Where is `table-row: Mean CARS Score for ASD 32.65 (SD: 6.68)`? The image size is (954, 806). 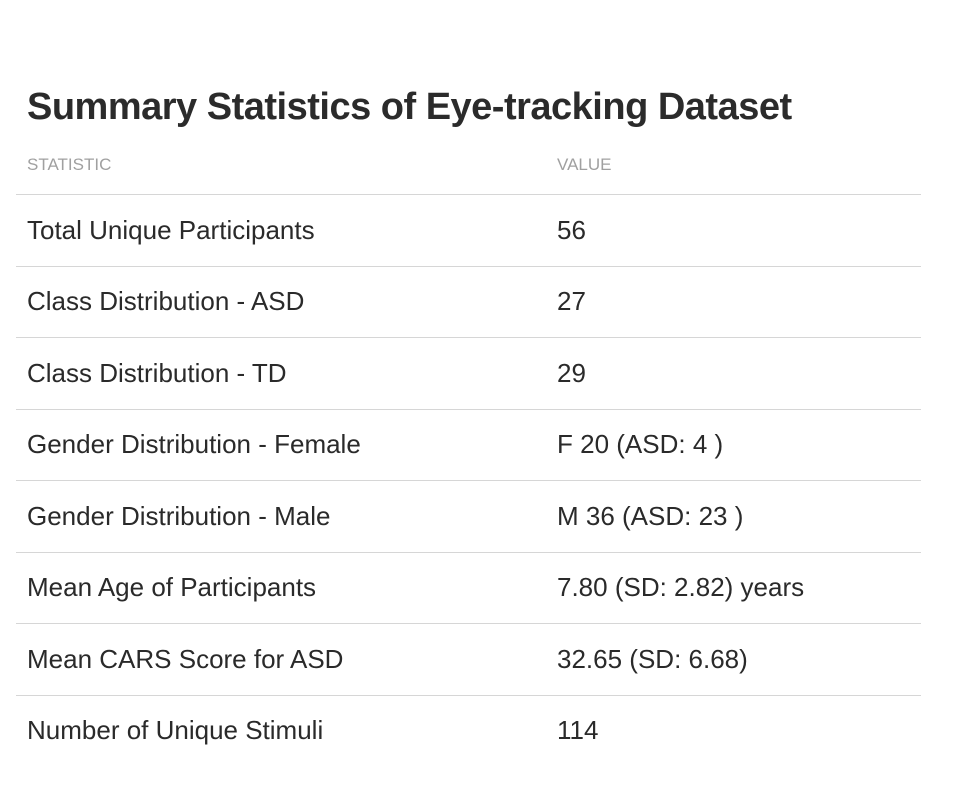 table-row: Mean CARS Score for ASD 32.65 (SD: 6.68) is located at coordinates (468, 659).